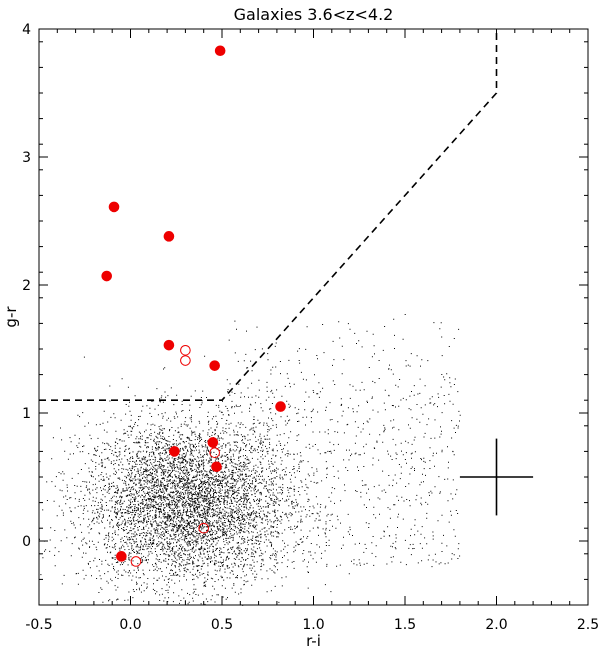 The height and width of the screenshot is (653, 600). Describe the element at coordinates (26, 414) in the screenshot. I see `y-tick-label: 1` at that location.